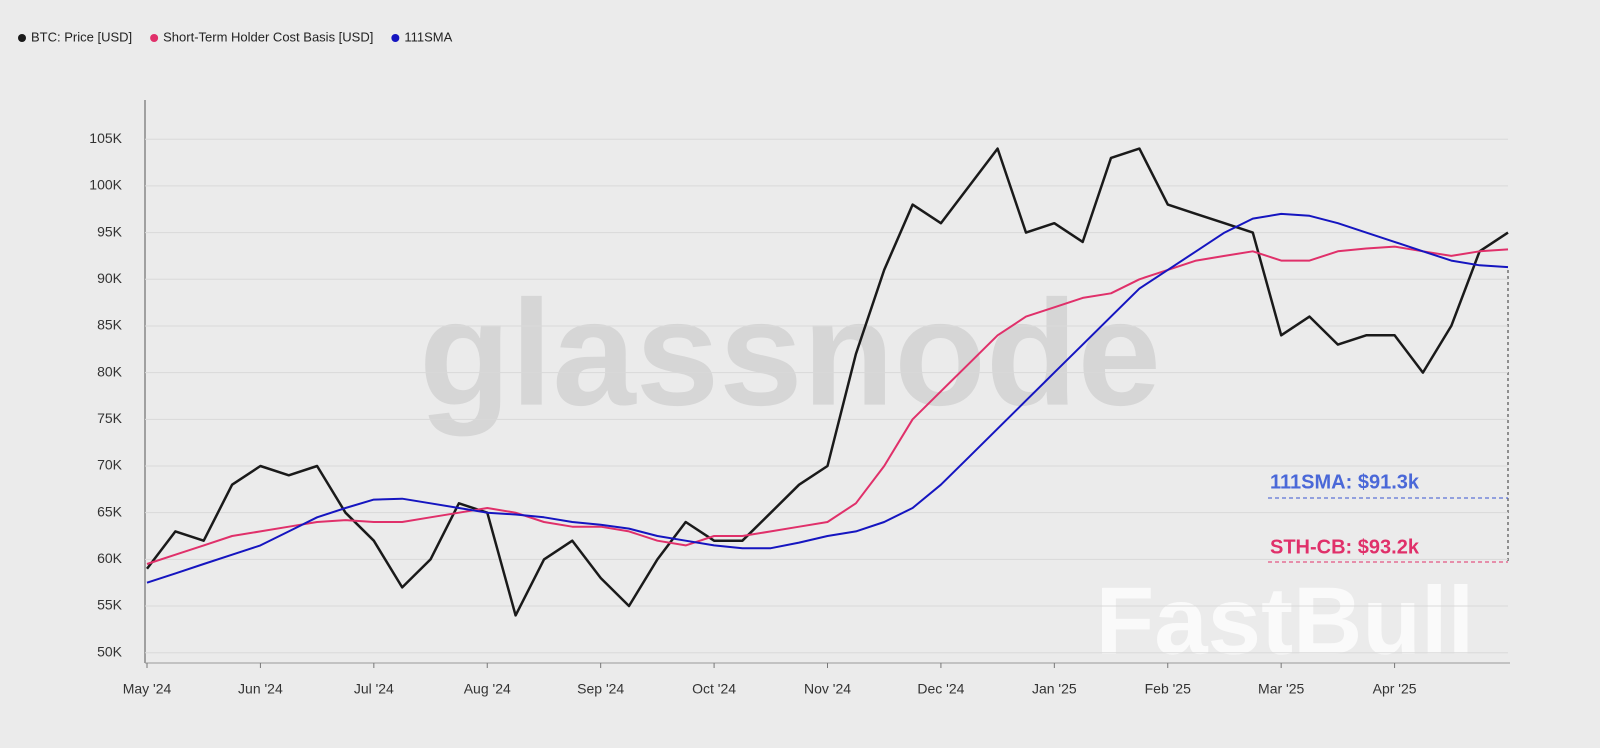 Image resolution: width=1600 pixels, height=748 pixels. What do you see at coordinates (105, 185) in the screenshot?
I see `y-tick-label: 100K` at bounding box center [105, 185].